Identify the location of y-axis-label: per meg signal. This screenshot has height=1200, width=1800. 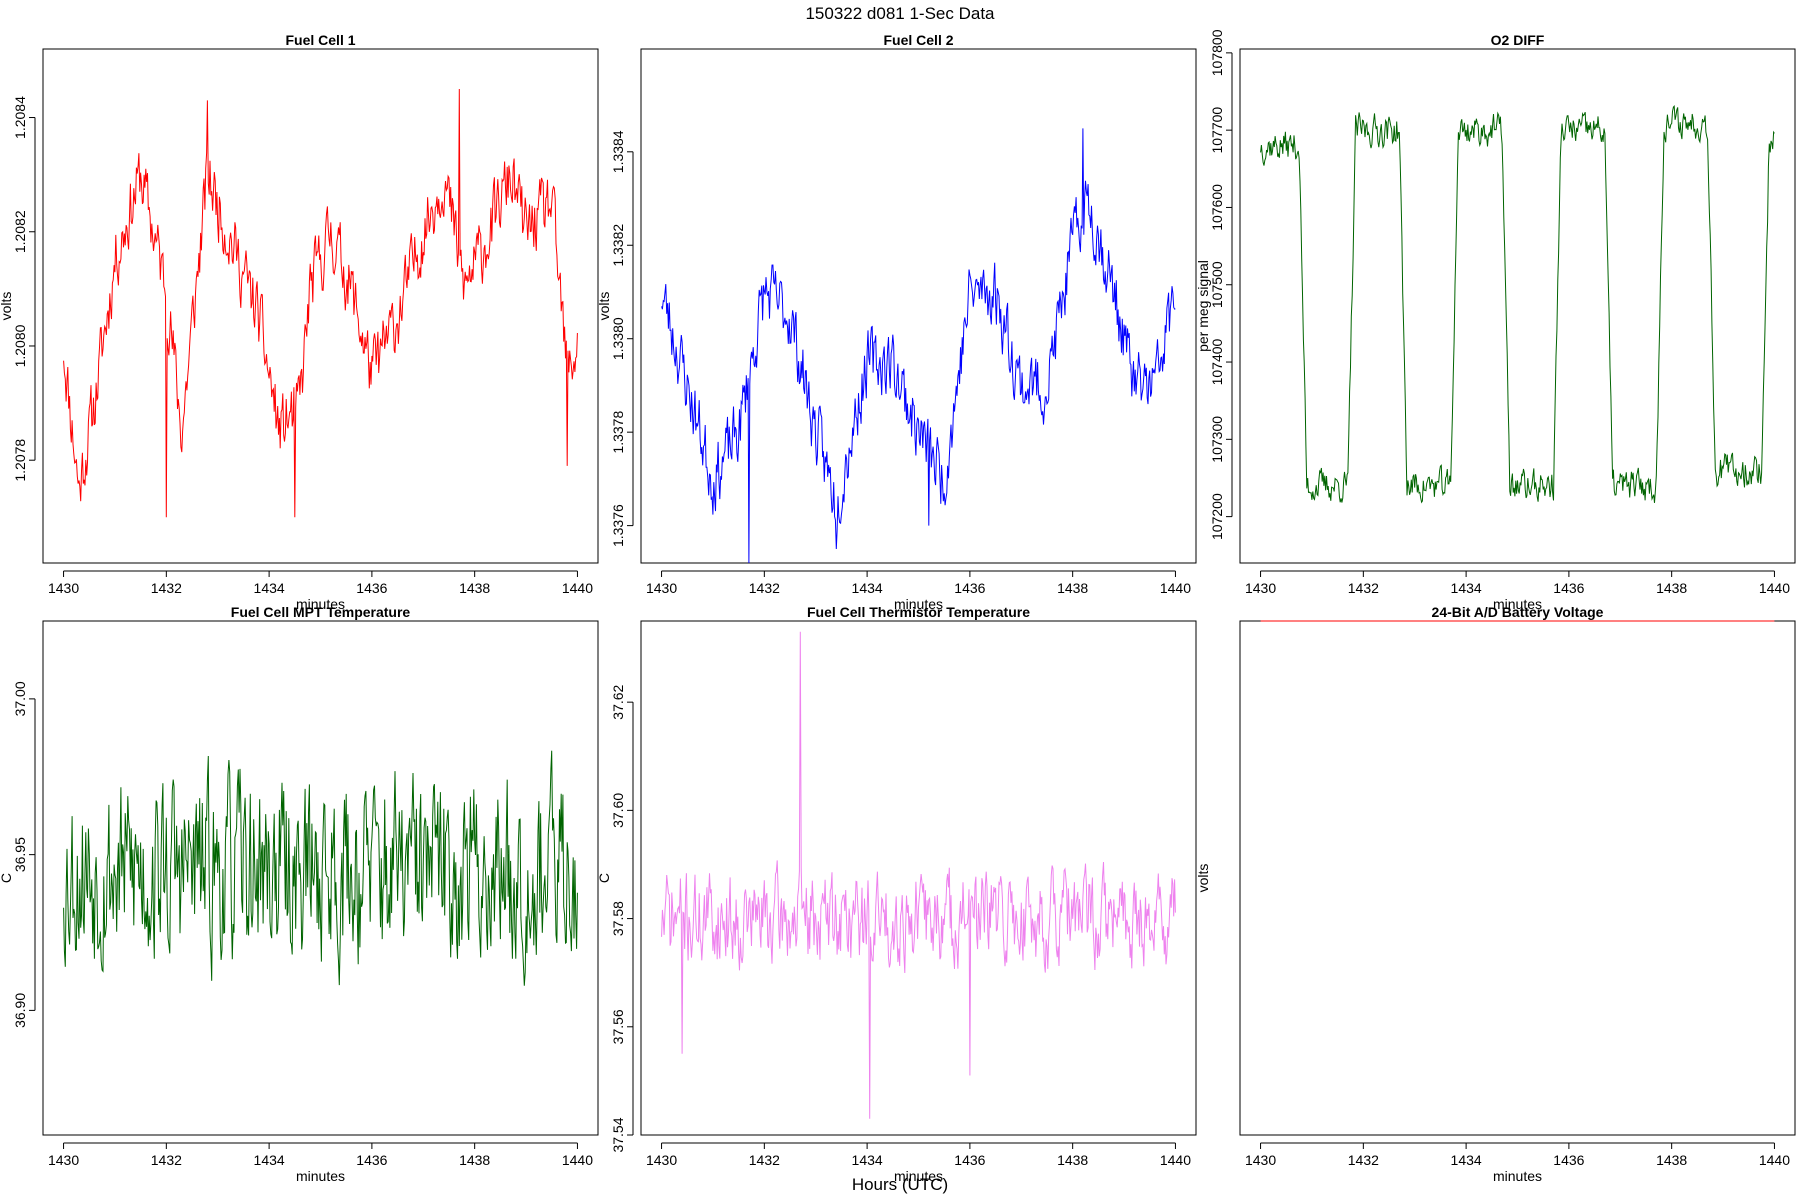
(1203, 306).